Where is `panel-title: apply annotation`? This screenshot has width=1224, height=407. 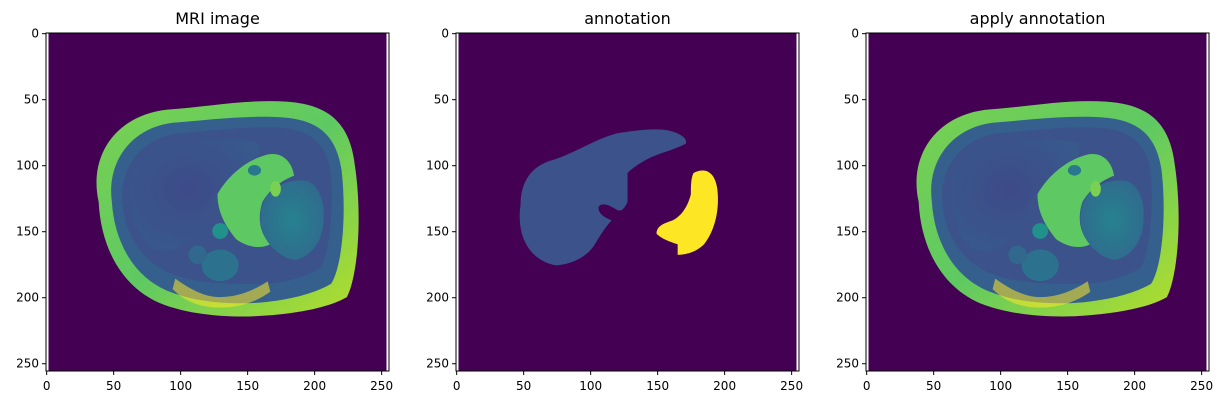
panel-title: apply annotation is located at coordinates (1038, 18).